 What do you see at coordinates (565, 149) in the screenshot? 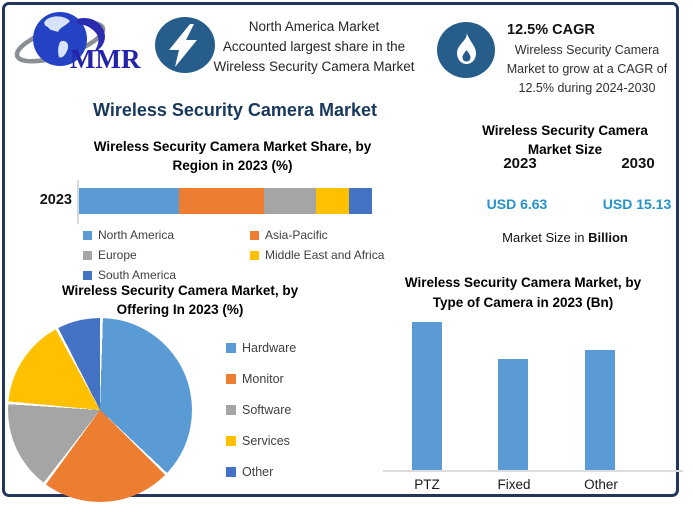
I see `market-size-title-line2: Market Size` at bounding box center [565, 149].